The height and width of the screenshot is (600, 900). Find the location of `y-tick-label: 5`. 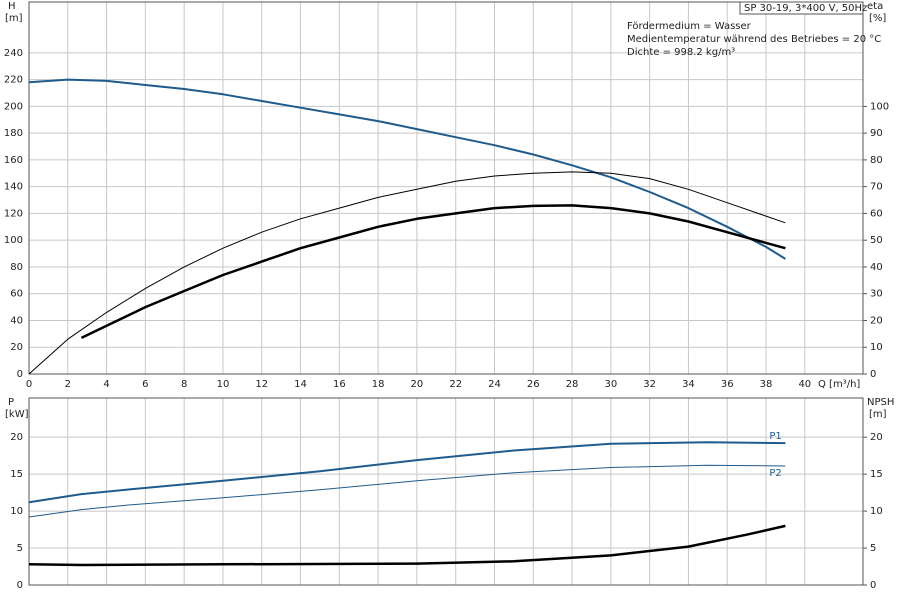

y-tick-label: 5 is located at coordinates (20, 548).